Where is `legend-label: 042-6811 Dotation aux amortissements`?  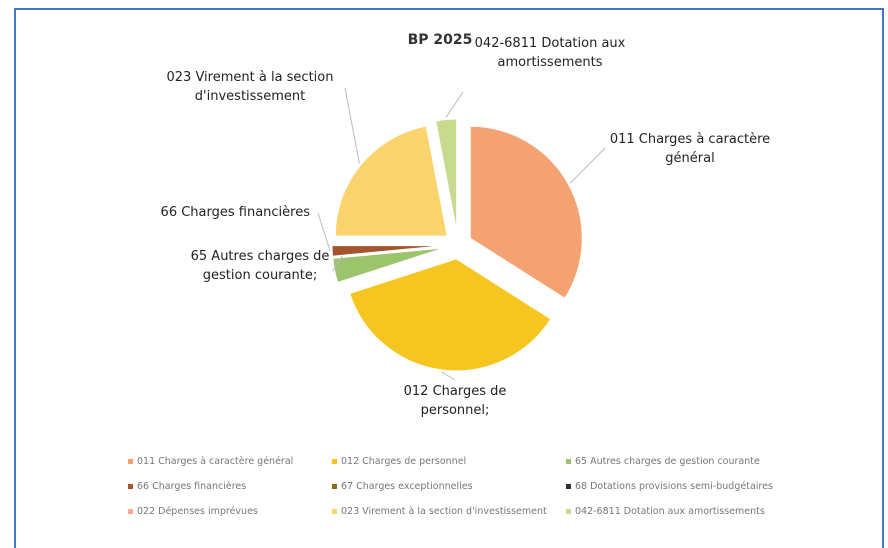 legend-label: 042-6811 Dotation aux amortissements is located at coordinates (670, 511).